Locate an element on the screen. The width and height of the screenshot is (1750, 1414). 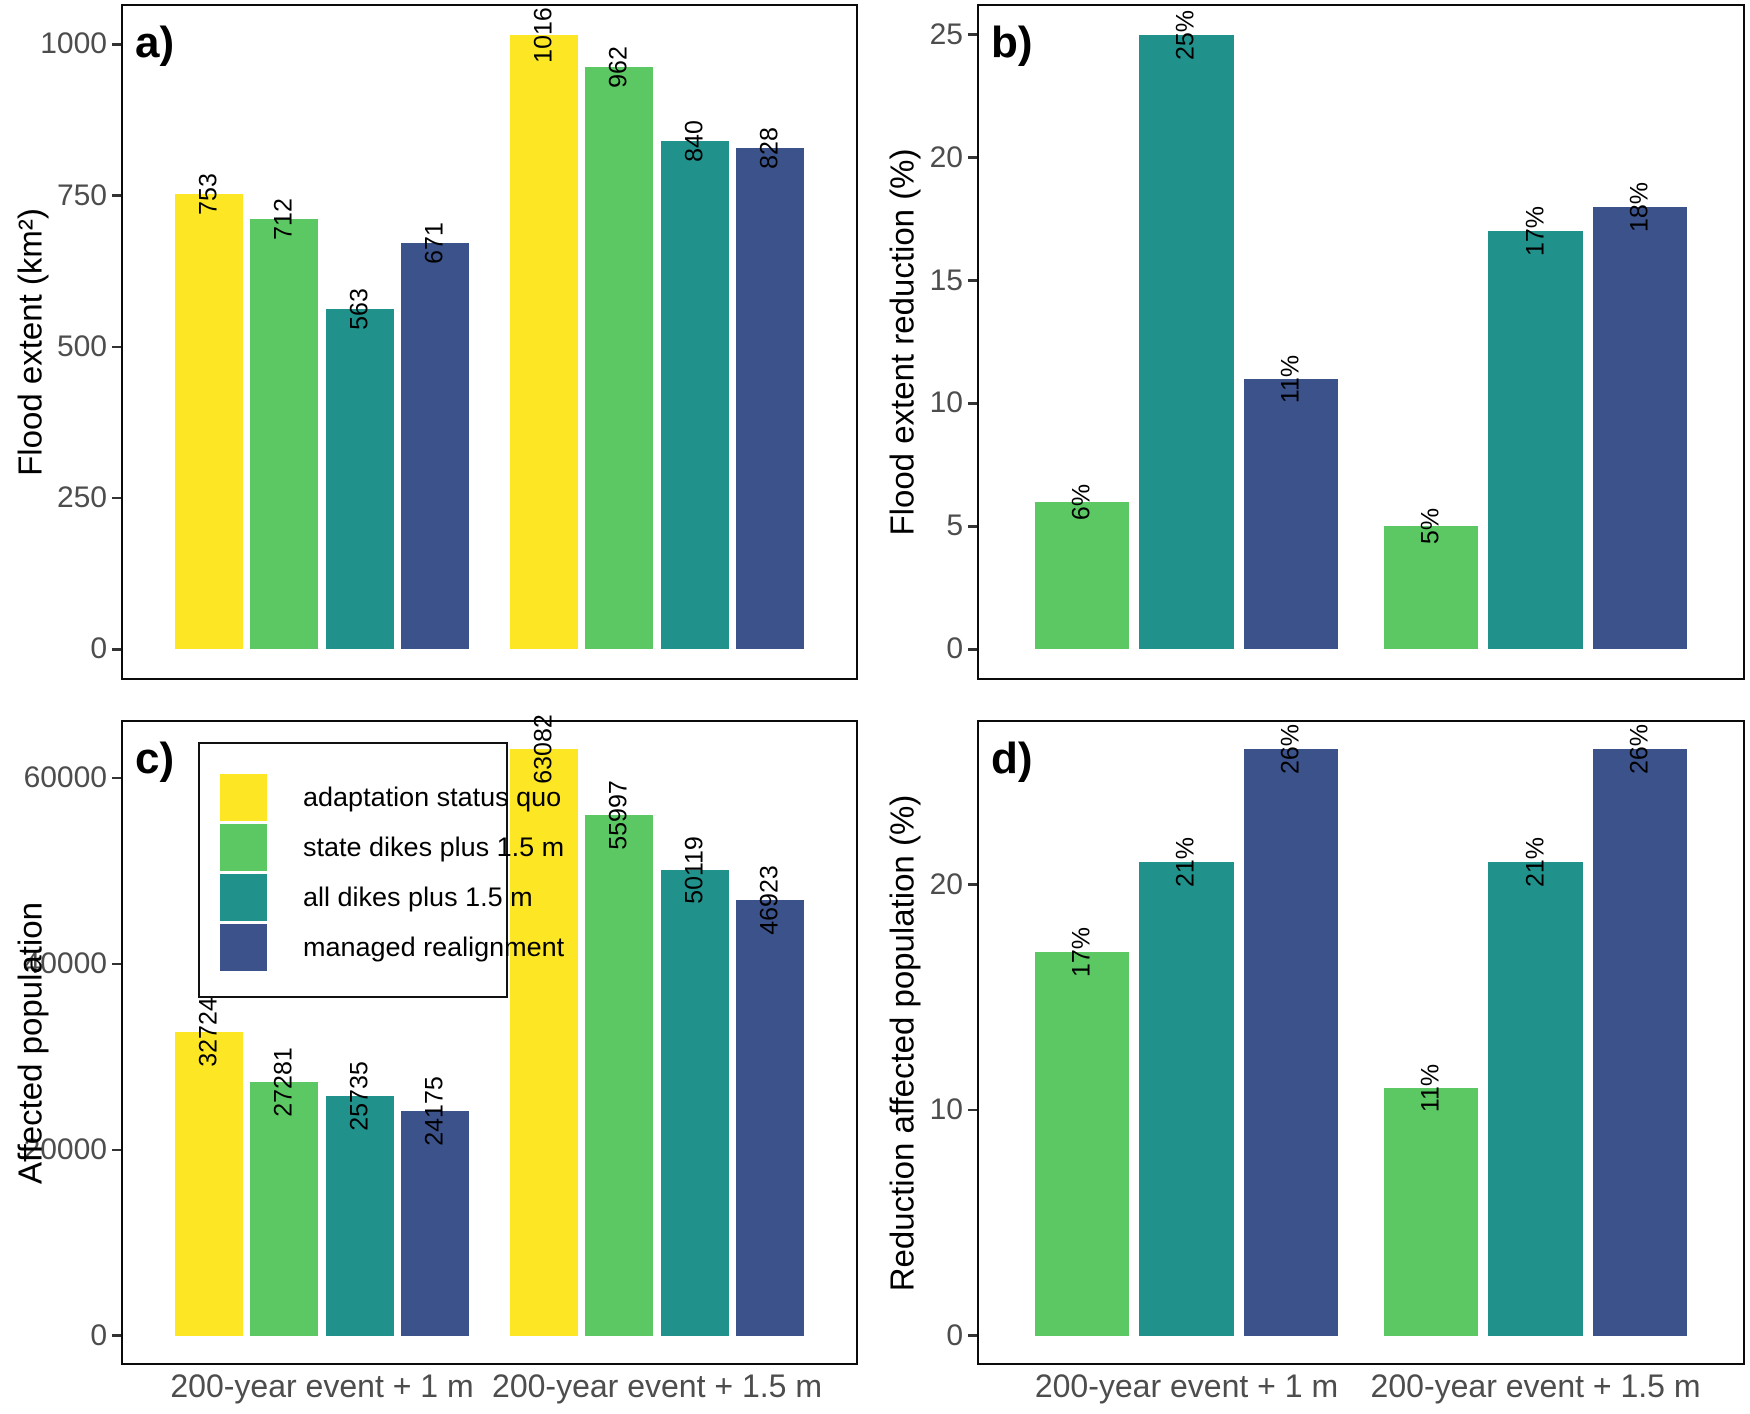
legend-item-label: managed realignment is located at coordinates (434, 946).